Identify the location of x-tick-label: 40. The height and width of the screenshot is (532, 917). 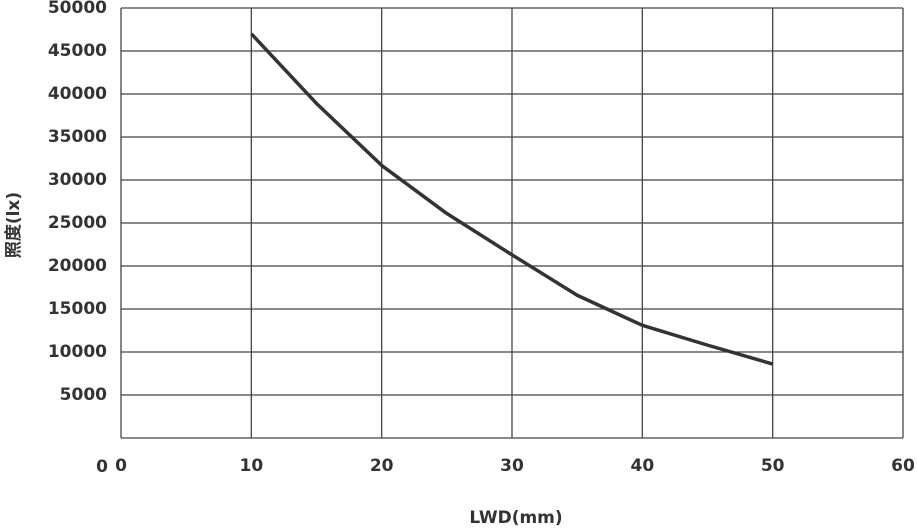
(642, 466).